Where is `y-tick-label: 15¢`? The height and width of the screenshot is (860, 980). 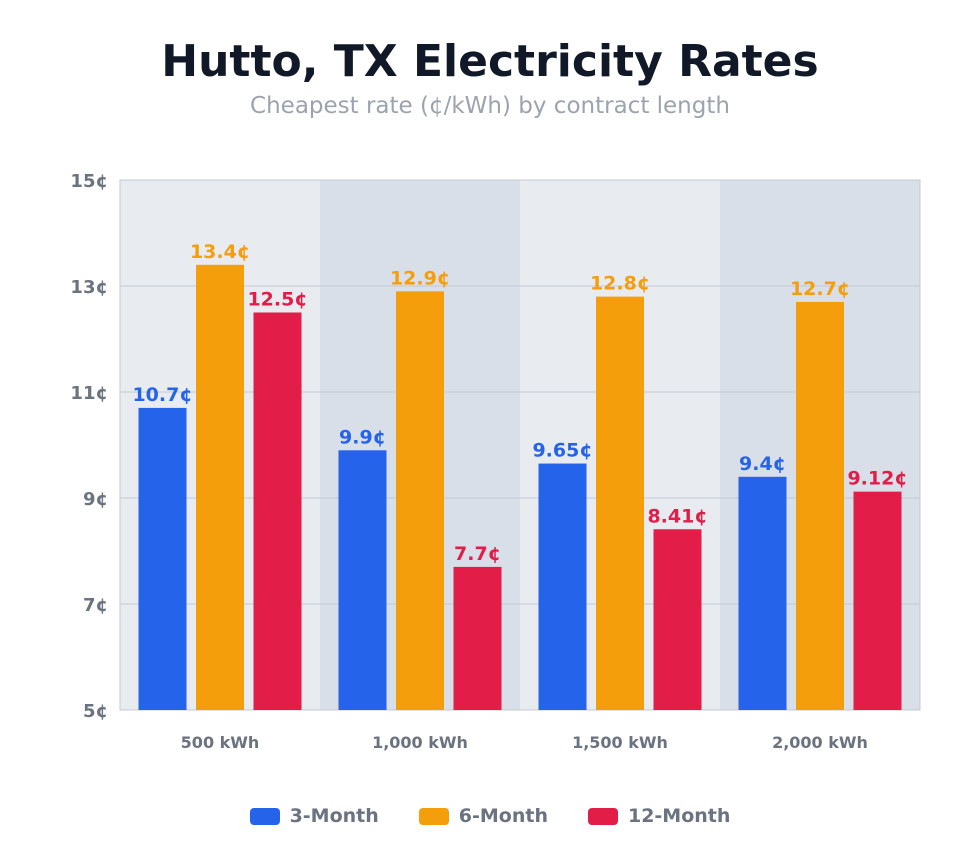 y-tick-label: 15¢ is located at coordinates (89, 181).